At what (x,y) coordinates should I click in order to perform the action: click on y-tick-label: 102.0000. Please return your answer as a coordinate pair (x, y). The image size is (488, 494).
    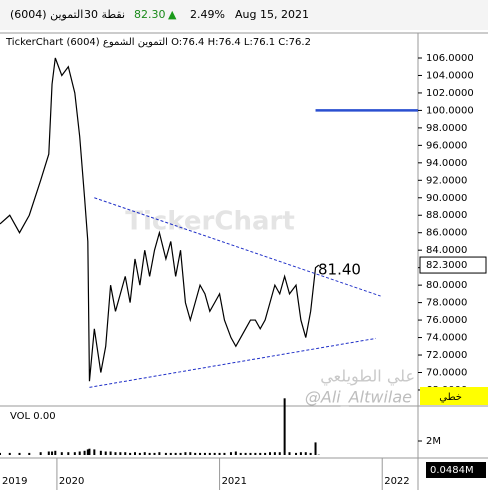
    Looking at the image, I should click on (450, 93).